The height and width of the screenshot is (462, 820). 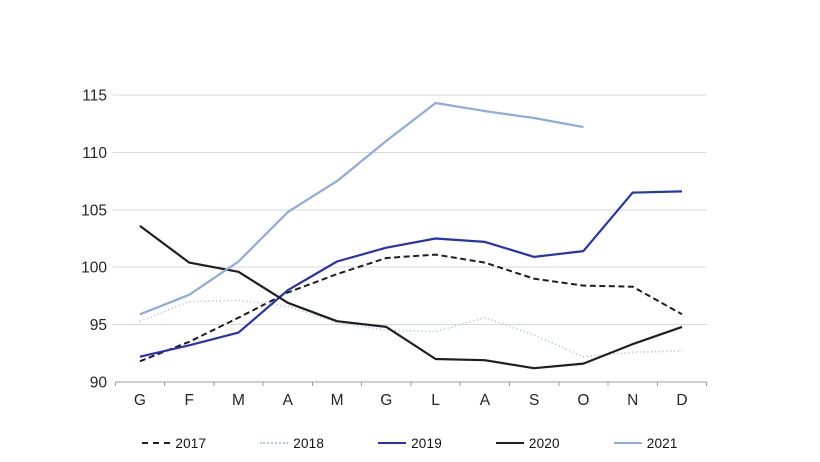 What do you see at coordinates (191, 443) in the screenshot?
I see `legend-label-2017: 2017` at bounding box center [191, 443].